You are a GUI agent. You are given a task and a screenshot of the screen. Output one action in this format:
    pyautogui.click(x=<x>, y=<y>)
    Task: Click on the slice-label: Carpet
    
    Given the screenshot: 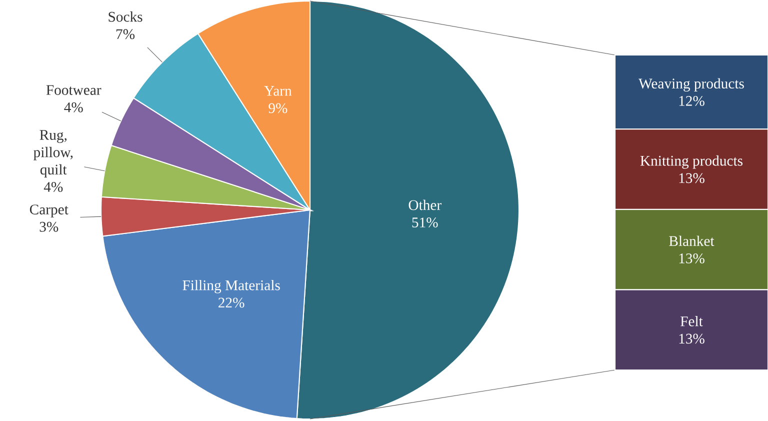 What is the action you would take?
    pyautogui.click(x=49, y=211)
    